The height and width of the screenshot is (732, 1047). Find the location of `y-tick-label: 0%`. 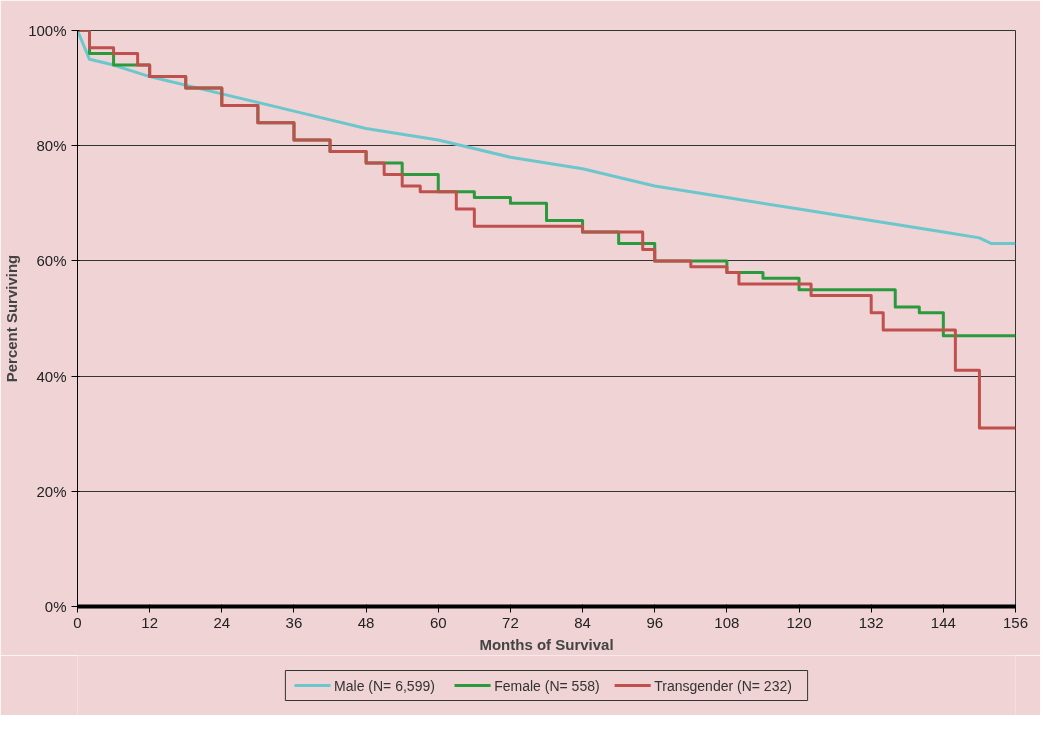

y-tick-label: 0% is located at coordinates (55, 606).